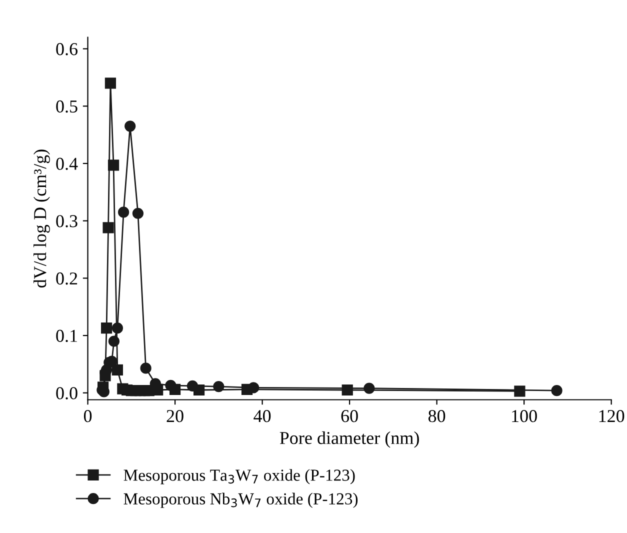 The width and height of the screenshot is (627, 533). What do you see at coordinates (66, 336) in the screenshot?
I see `y-tick-label: 0.1` at bounding box center [66, 336].